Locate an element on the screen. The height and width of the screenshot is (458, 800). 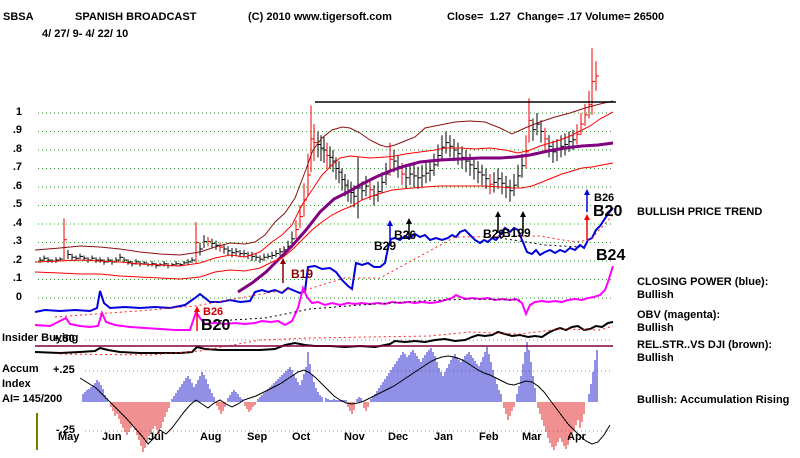
indicator-status-label: Bullish: Accumulation Rising is located at coordinates (713, 400).